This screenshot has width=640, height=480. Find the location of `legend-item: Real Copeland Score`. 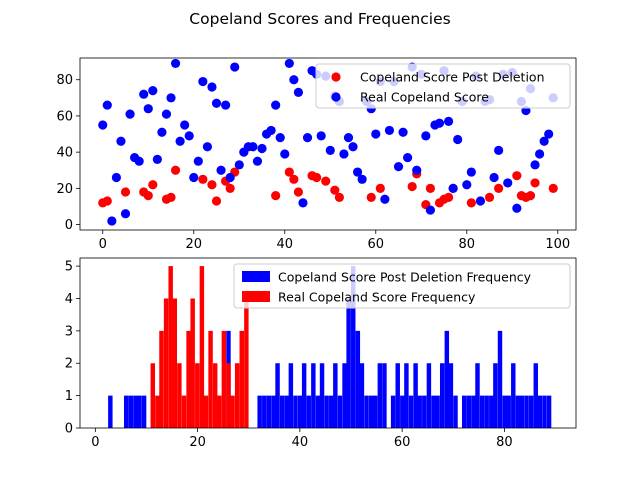

legend-item: Real Copeland Score is located at coordinates (410, 97).